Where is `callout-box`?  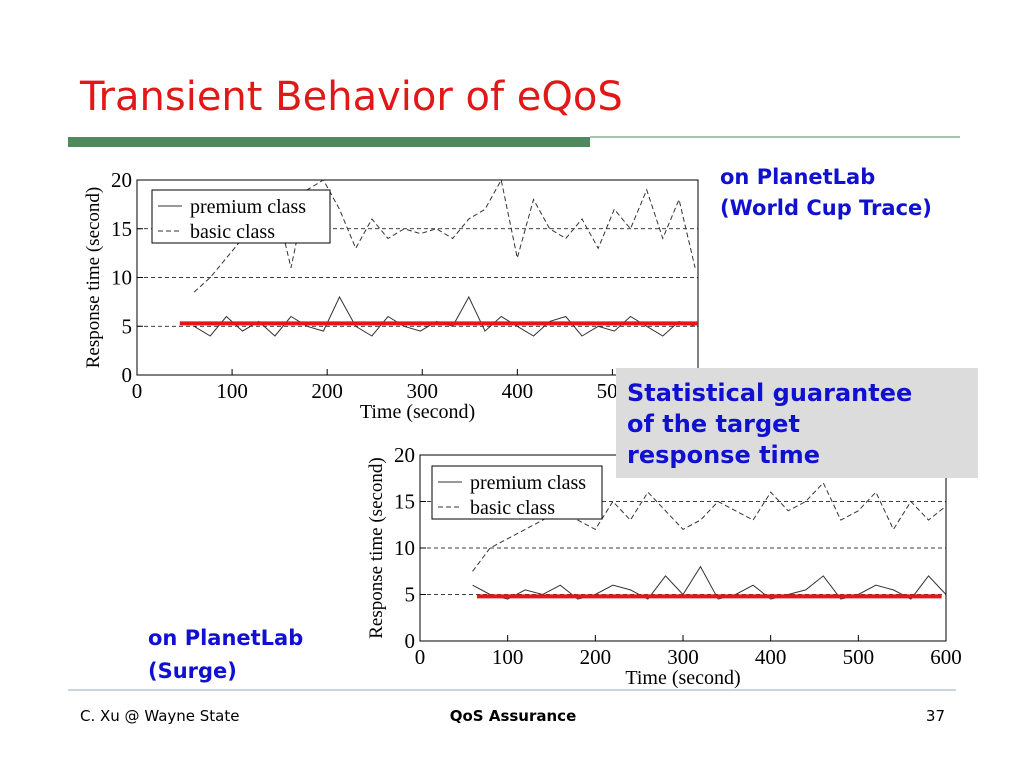 callout-box is located at coordinates (797, 423).